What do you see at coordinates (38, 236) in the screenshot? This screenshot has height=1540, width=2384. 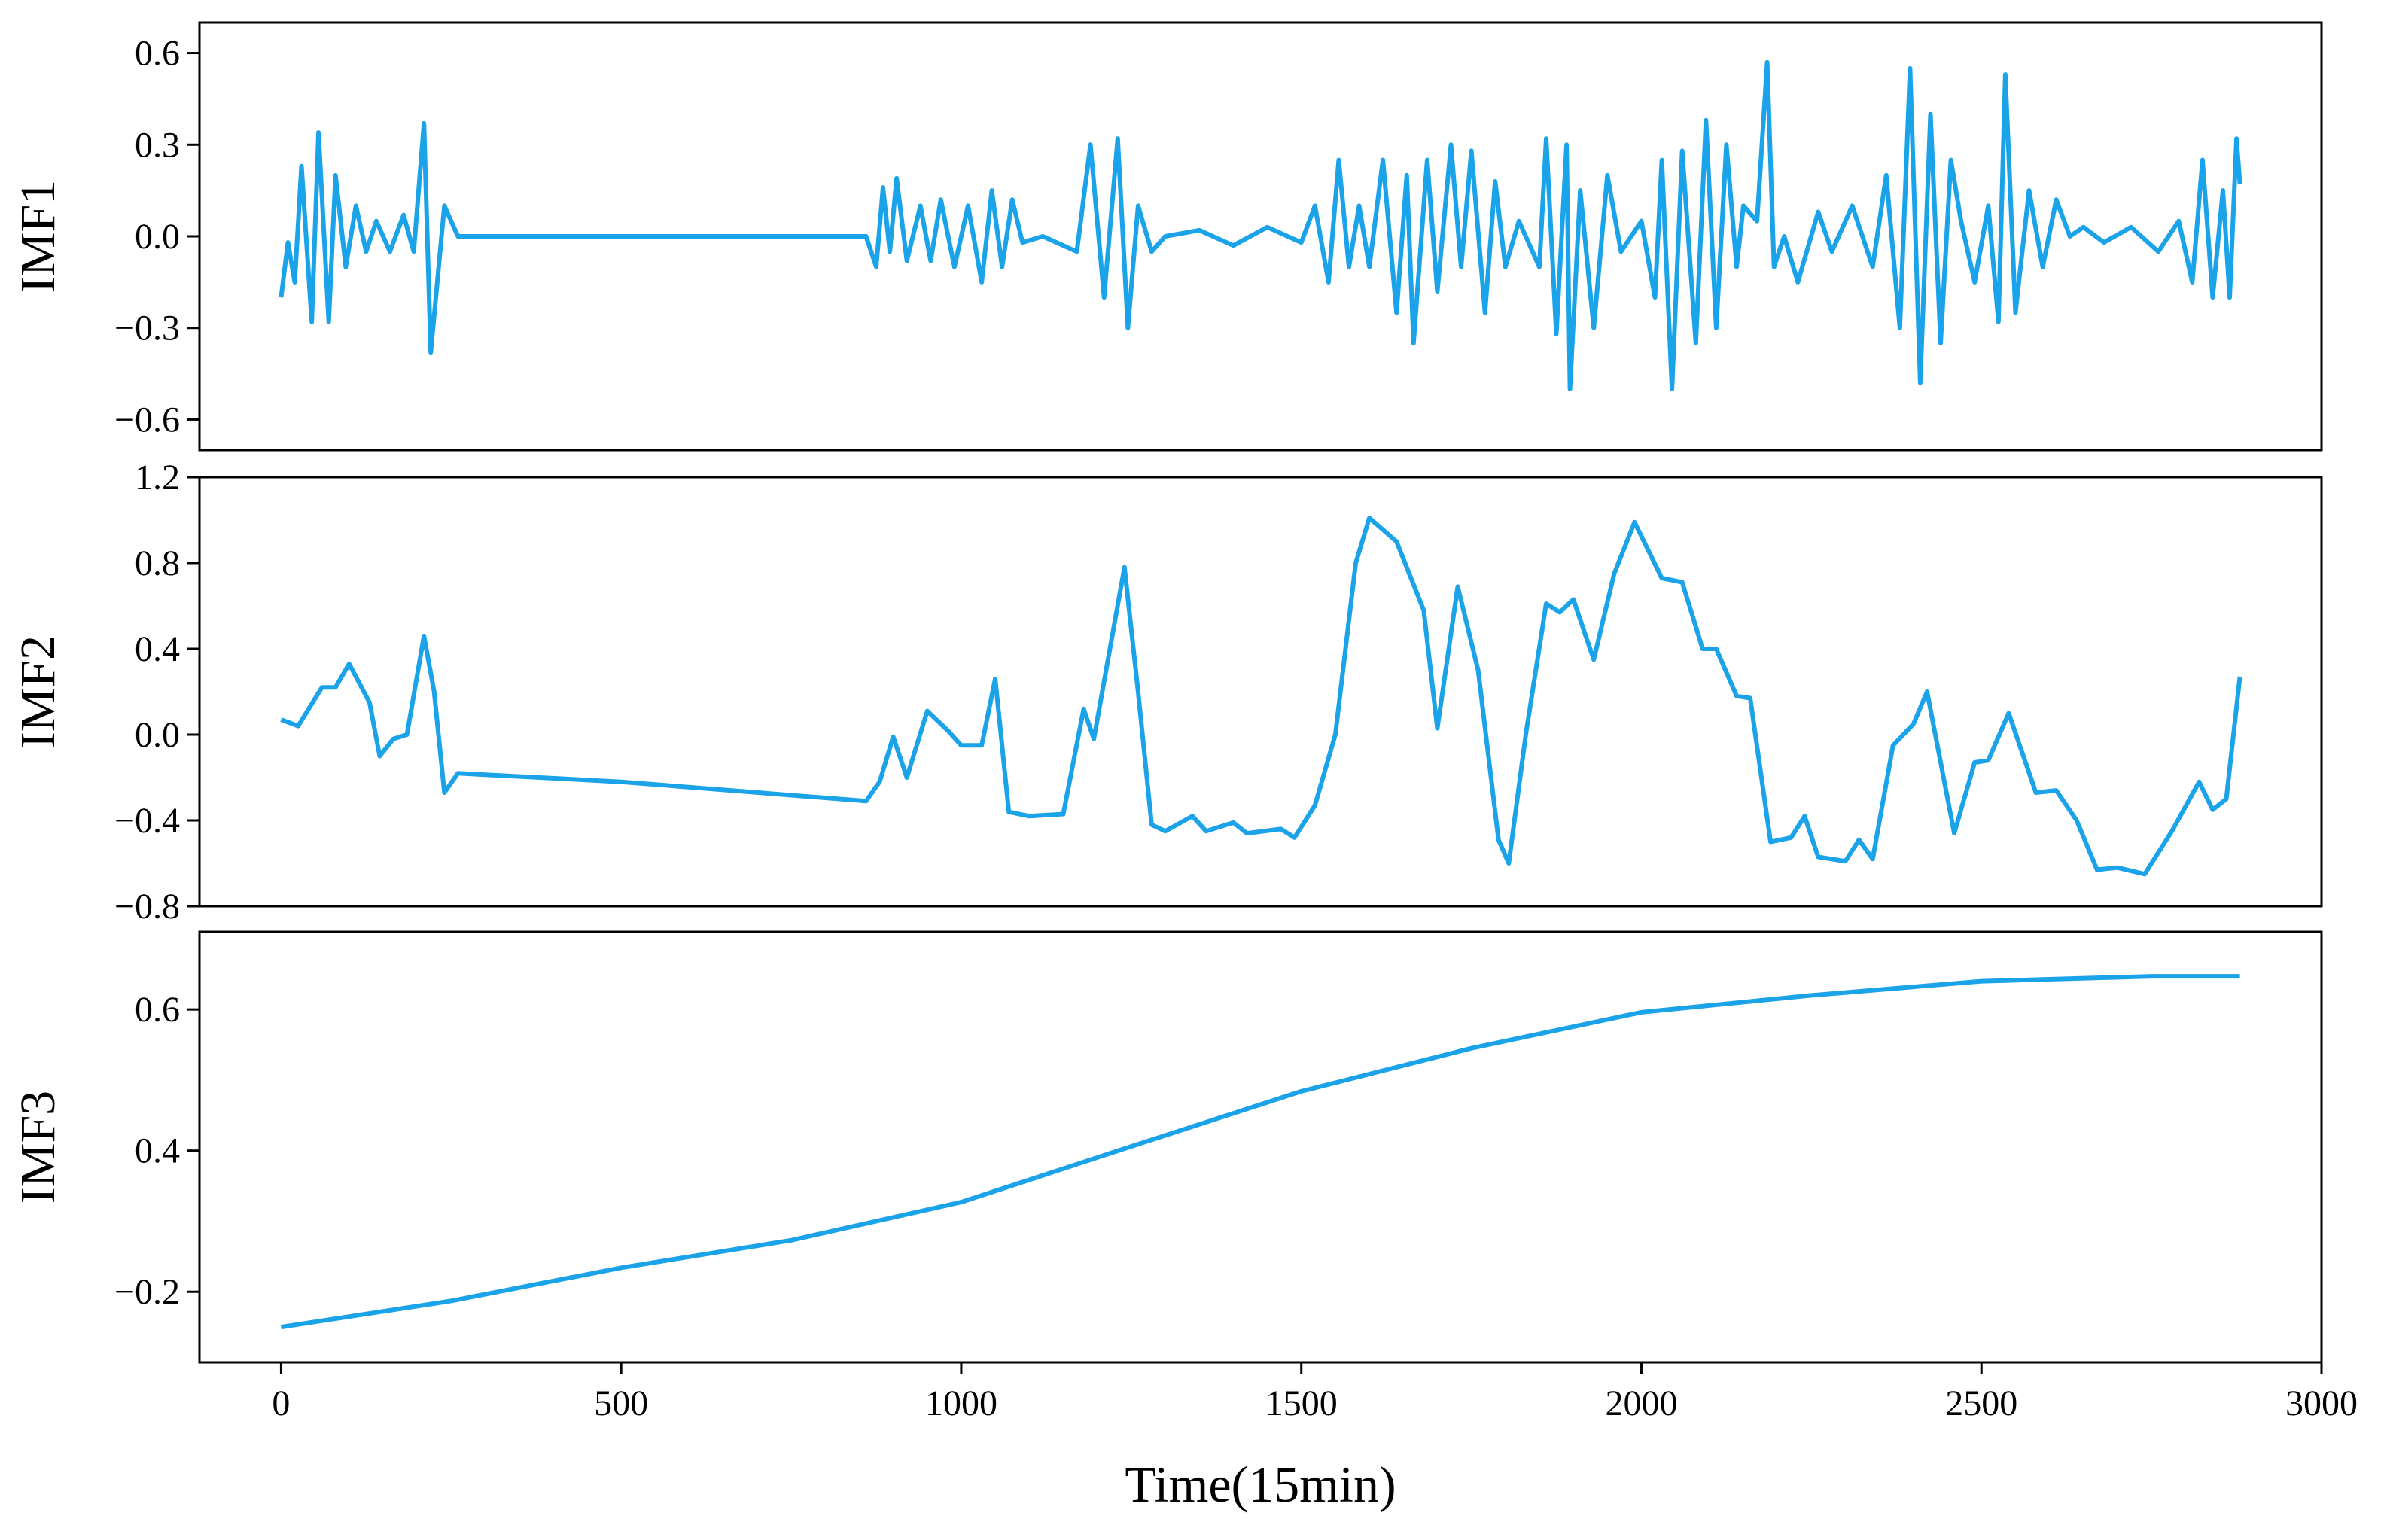 I see `y-axis-label: IMF1` at bounding box center [38, 236].